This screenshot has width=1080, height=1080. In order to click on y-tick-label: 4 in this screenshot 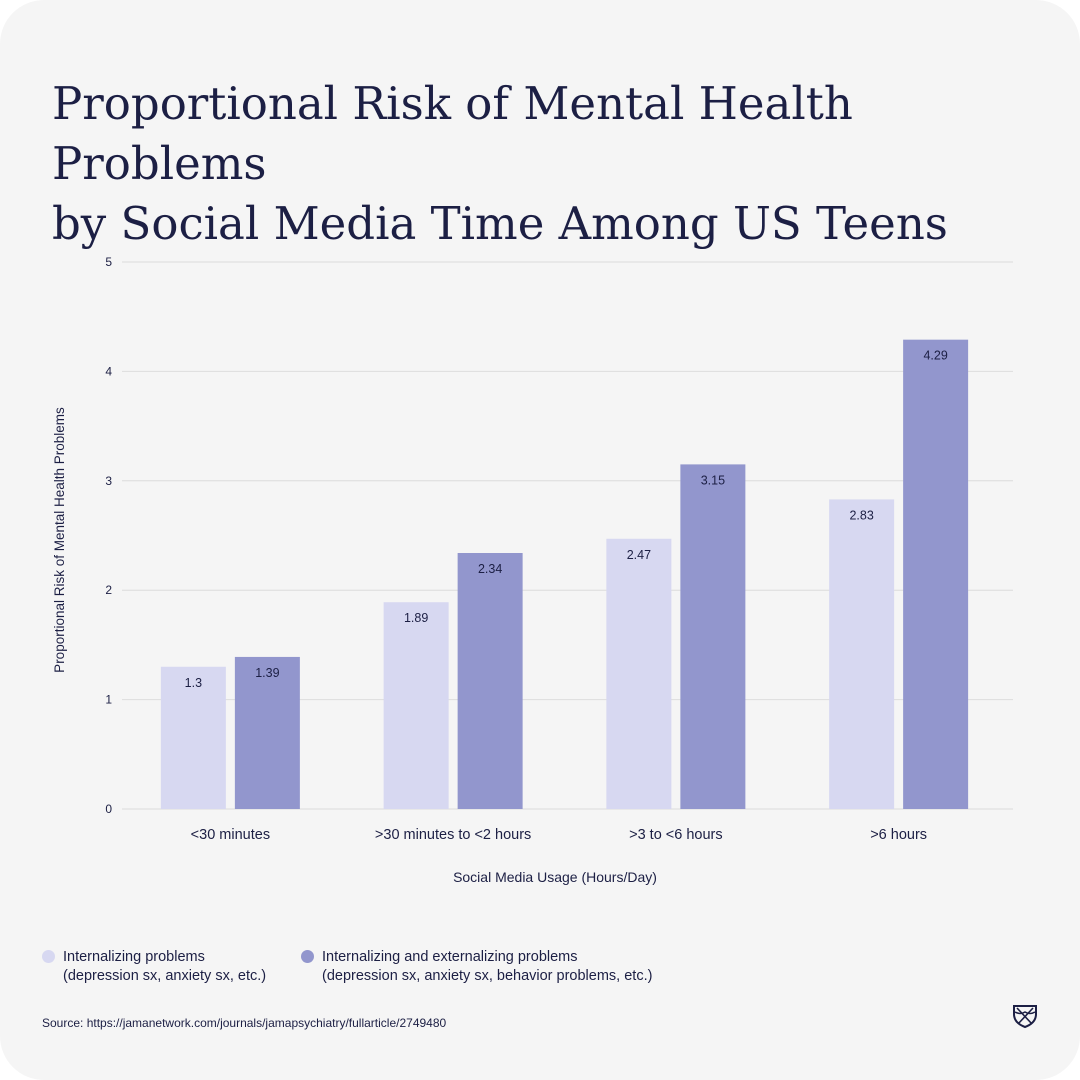, I will do `click(108, 371)`.